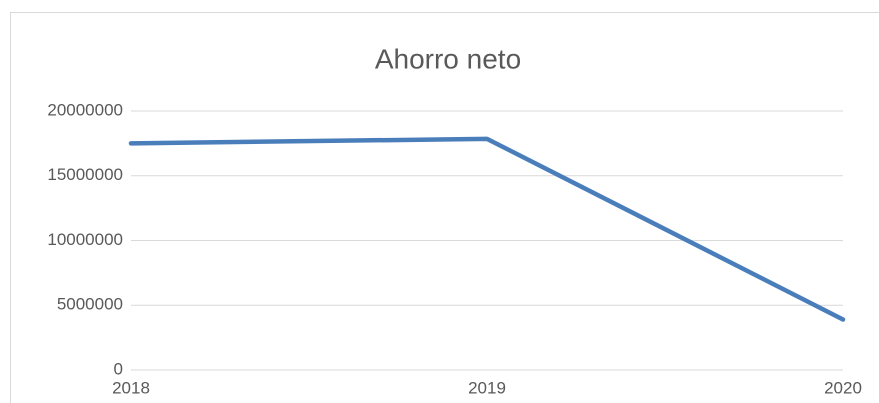 The width and height of the screenshot is (879, 403). Describe the element at coordinates (487, 387) in the screenshot. I see `x-tick-label: 2019` at that location.